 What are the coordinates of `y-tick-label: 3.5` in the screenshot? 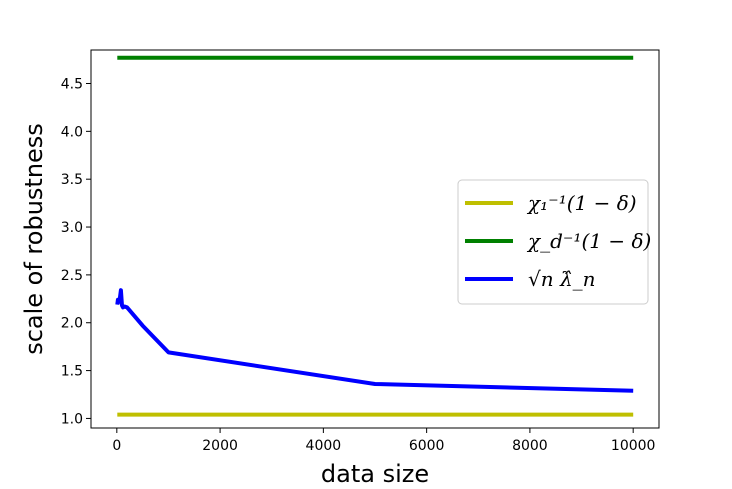 It's located at (72, 180).